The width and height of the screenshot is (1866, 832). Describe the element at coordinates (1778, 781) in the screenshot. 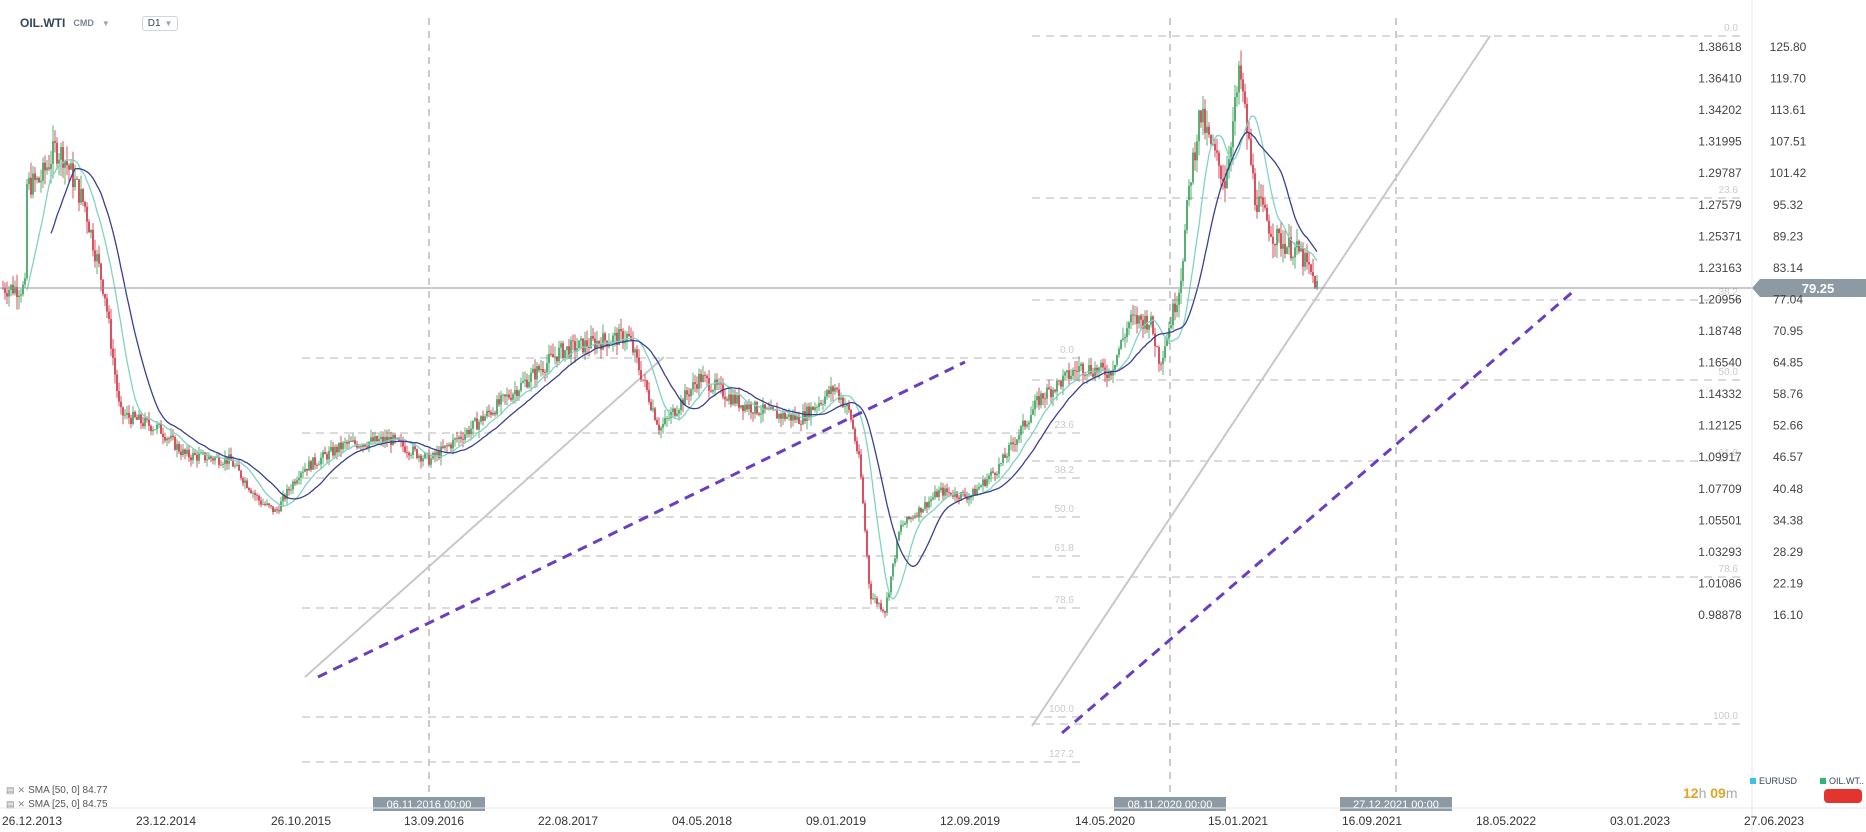

I see `instrument-tab-label: EURUSD` at that location.